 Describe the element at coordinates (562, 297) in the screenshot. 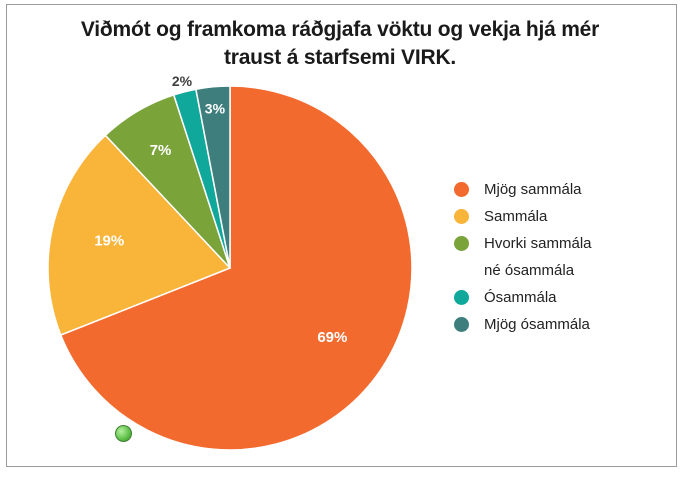

I see `legend-item: Ósammála` at that location.